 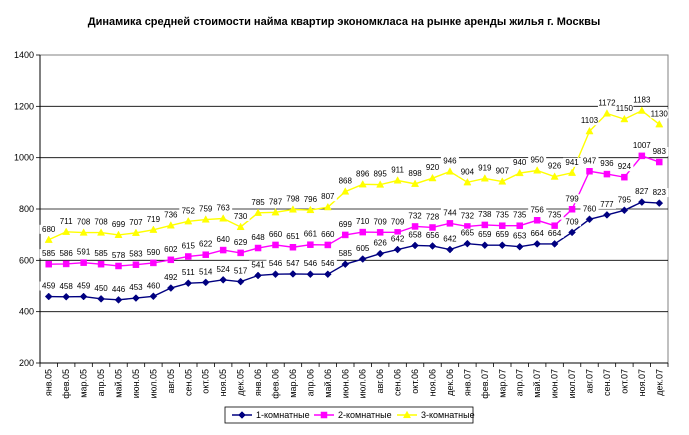 I want to click on data-label: 728, so click(x=433, y=216).